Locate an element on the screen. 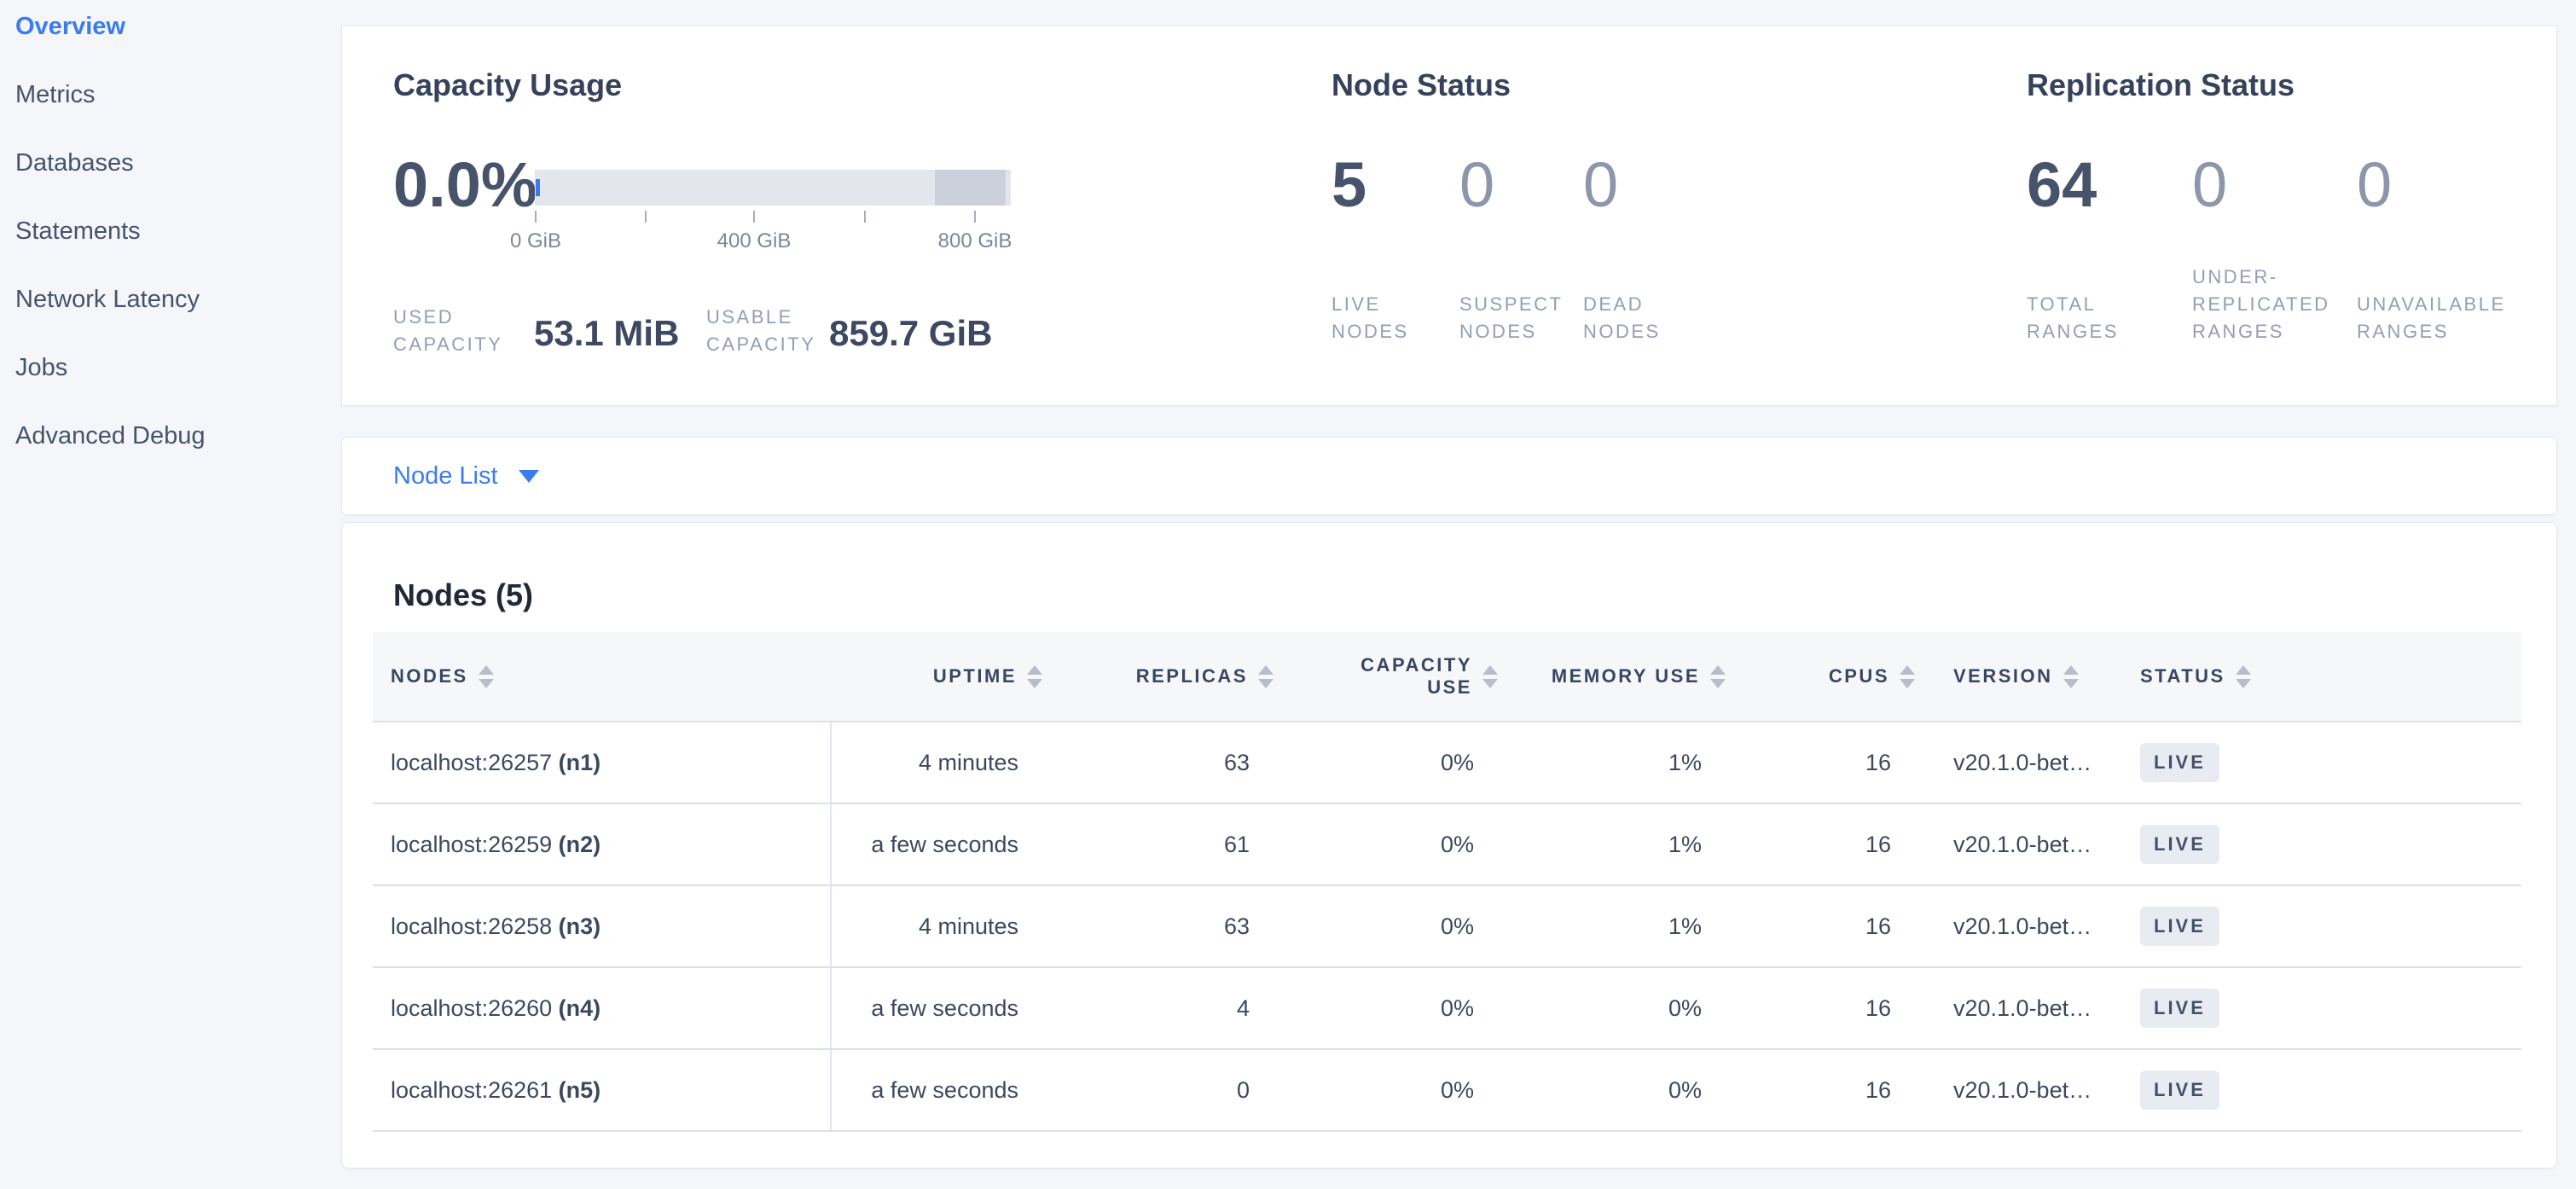 The height and width of the screenshot is (1189, 2576). column-header-nodes: NODES is located at coordinates (602, 677).